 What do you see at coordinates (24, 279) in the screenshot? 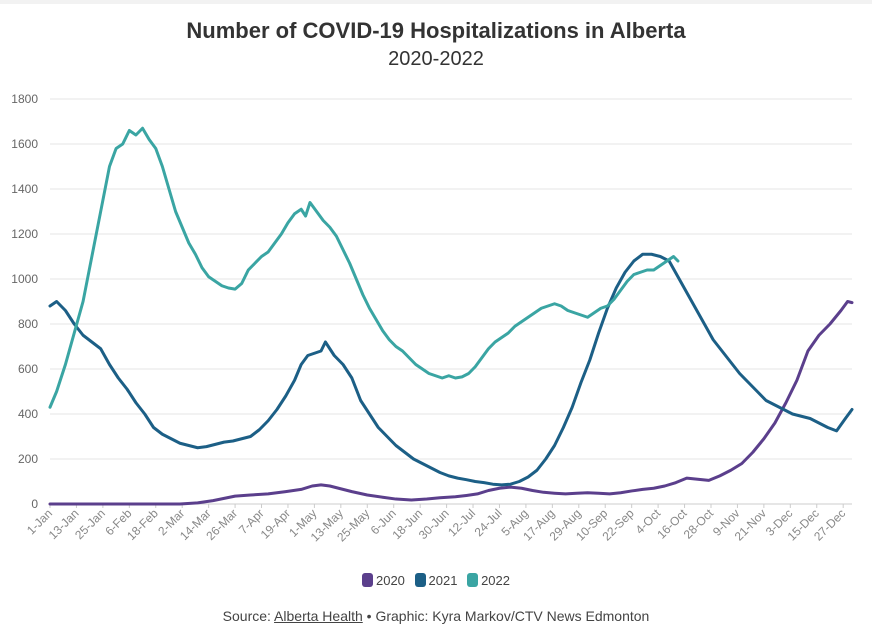
I see `y-tick-label: 1000` at bounding box center [24, 279].